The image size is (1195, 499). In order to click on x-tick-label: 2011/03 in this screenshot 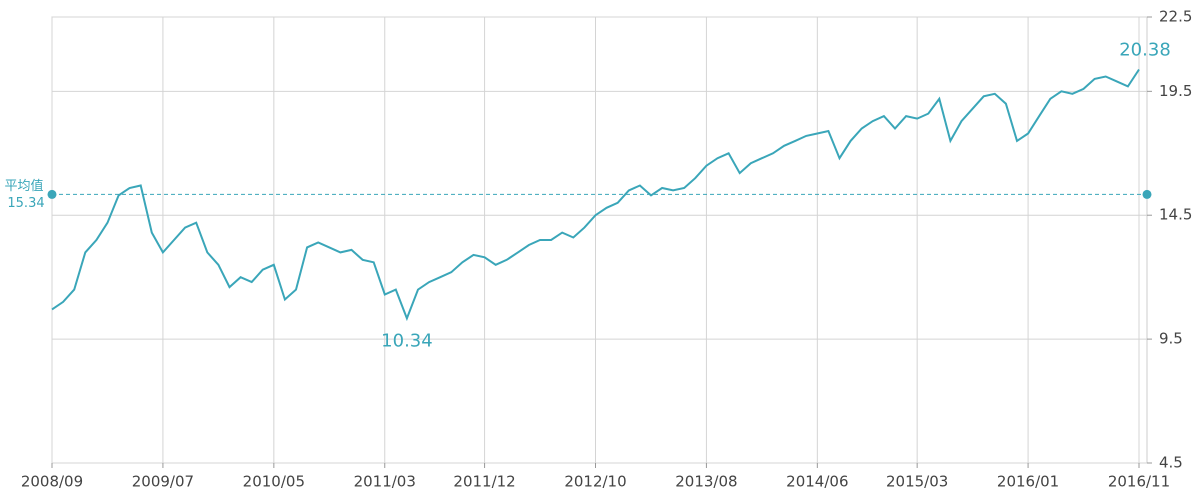, I will do `click(385, 482)`.